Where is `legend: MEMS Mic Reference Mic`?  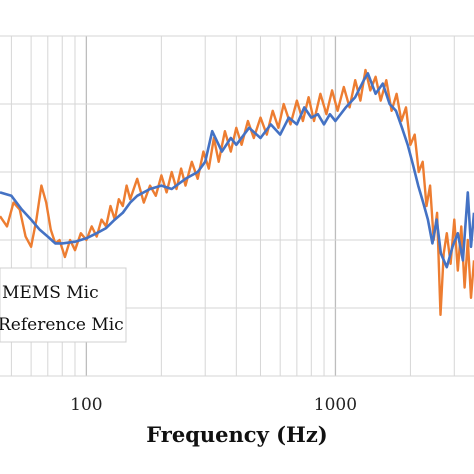 legend: MEMS Mic Reference Mic is located at coordinates (63, 305).